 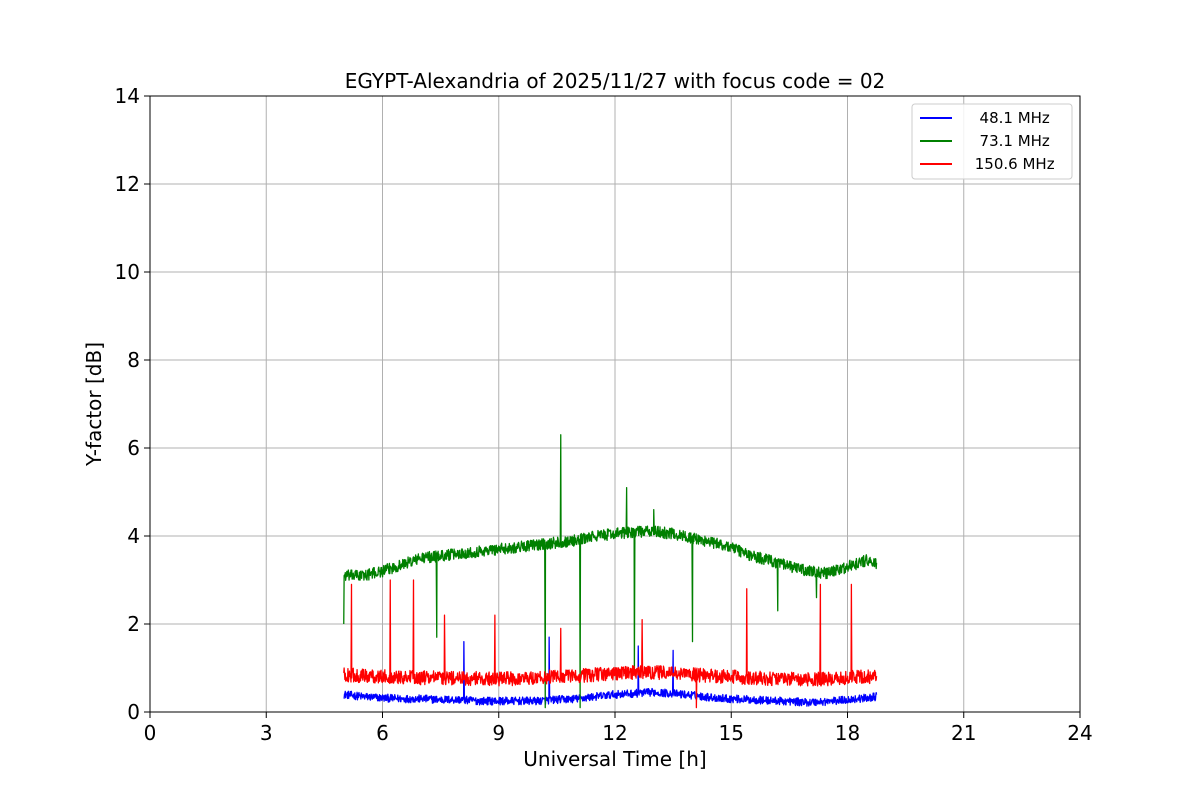 I want to click on x-tick-label: 6, so click(x=382, y=733).